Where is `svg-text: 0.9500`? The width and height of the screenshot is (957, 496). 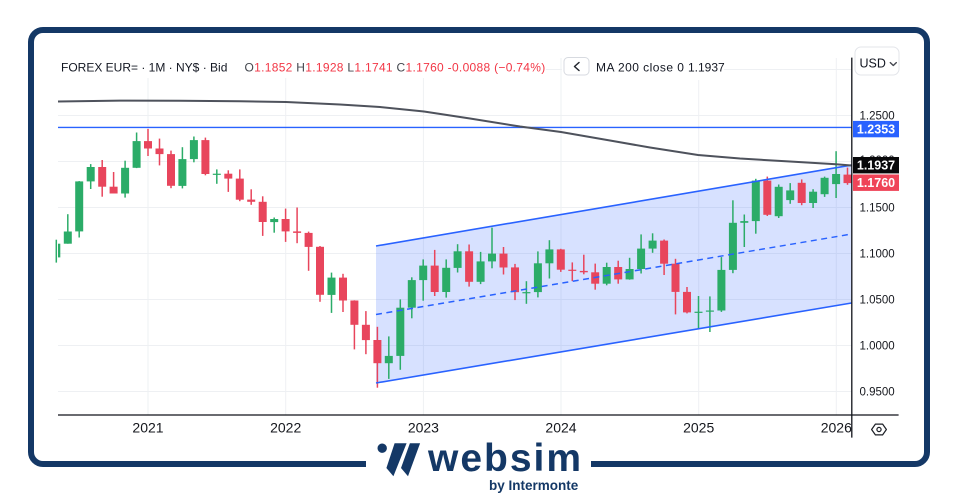 svg-text: 0.9500 is located at coordinates (877, 393).